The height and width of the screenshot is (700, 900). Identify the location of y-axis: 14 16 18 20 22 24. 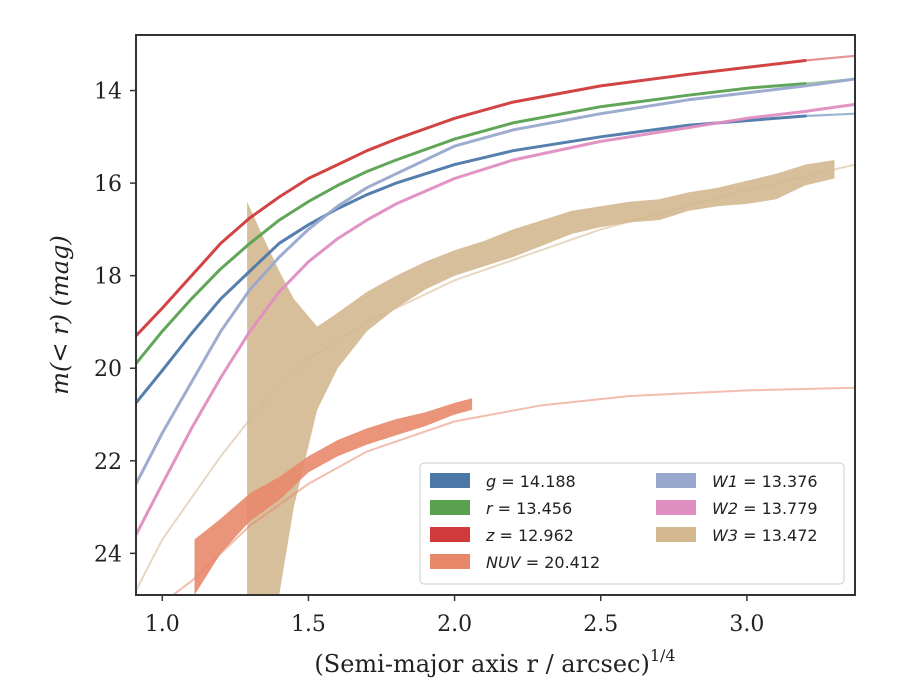
(115, 323).